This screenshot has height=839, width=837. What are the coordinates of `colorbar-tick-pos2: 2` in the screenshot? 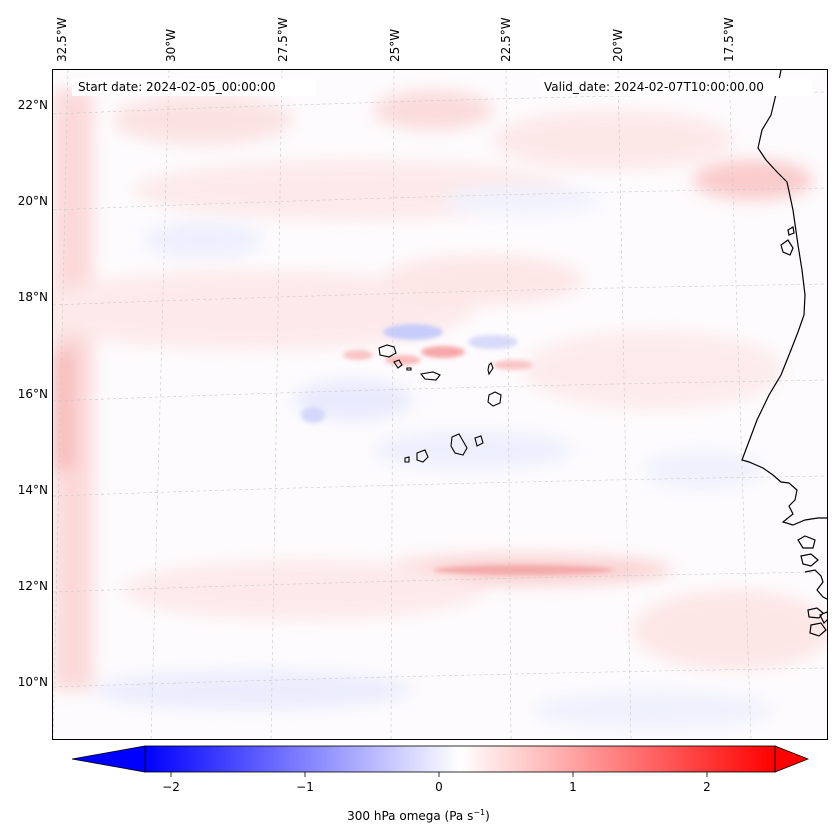 It's located at (707, 787).